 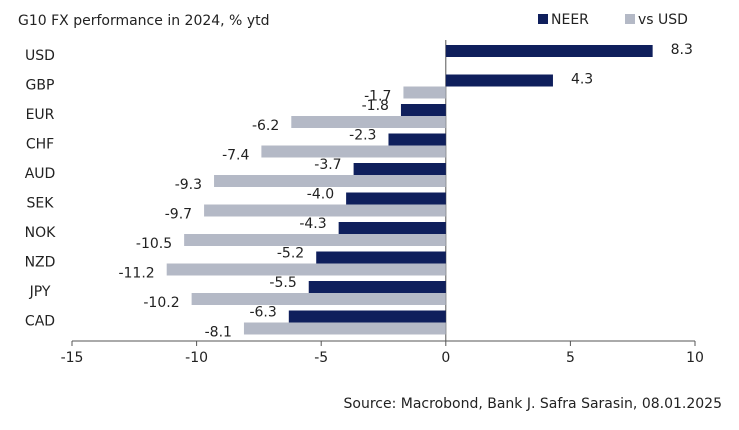 What do you see at coordinates (320, 195) in the screenshot?
I see `value-label: -4.0` at bounding box center [320, 195].